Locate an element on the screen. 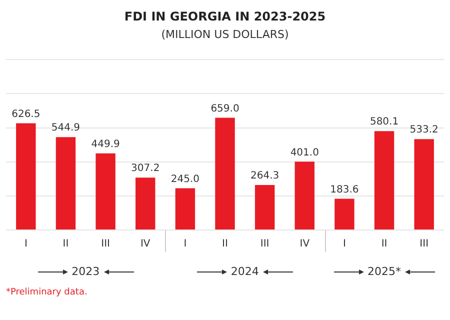 The width and height of the screenshot is (450, 320). text: 2025* is located at coordinates (385, 271).